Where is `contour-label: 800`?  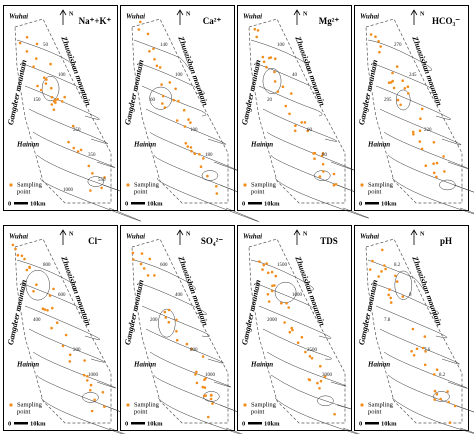
contour-label: 800 is located at coordinates (194, 350).